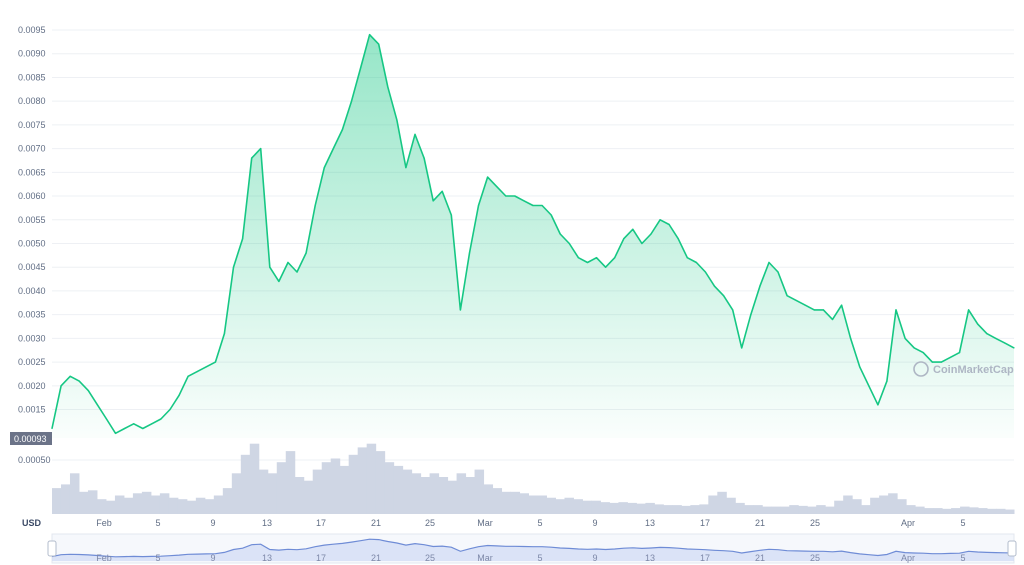 This screenshot has width=1024, height=565. Describe the element at coordinates (32, 172) in the screenshot. I see `y-tick-label: 0.0065` at that location.